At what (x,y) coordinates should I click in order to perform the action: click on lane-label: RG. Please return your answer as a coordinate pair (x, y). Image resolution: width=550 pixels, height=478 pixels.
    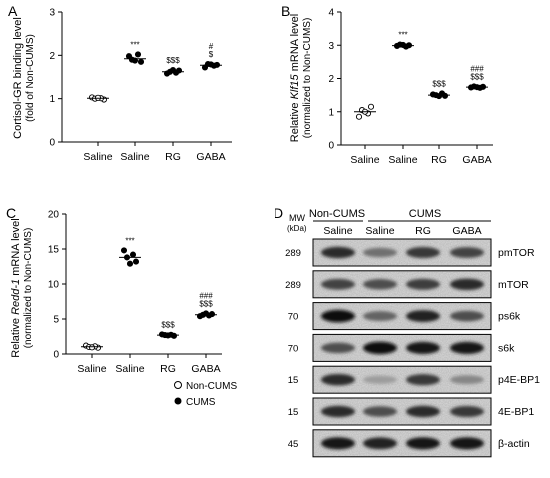
    Looking at the image, I should click on (423, 231).